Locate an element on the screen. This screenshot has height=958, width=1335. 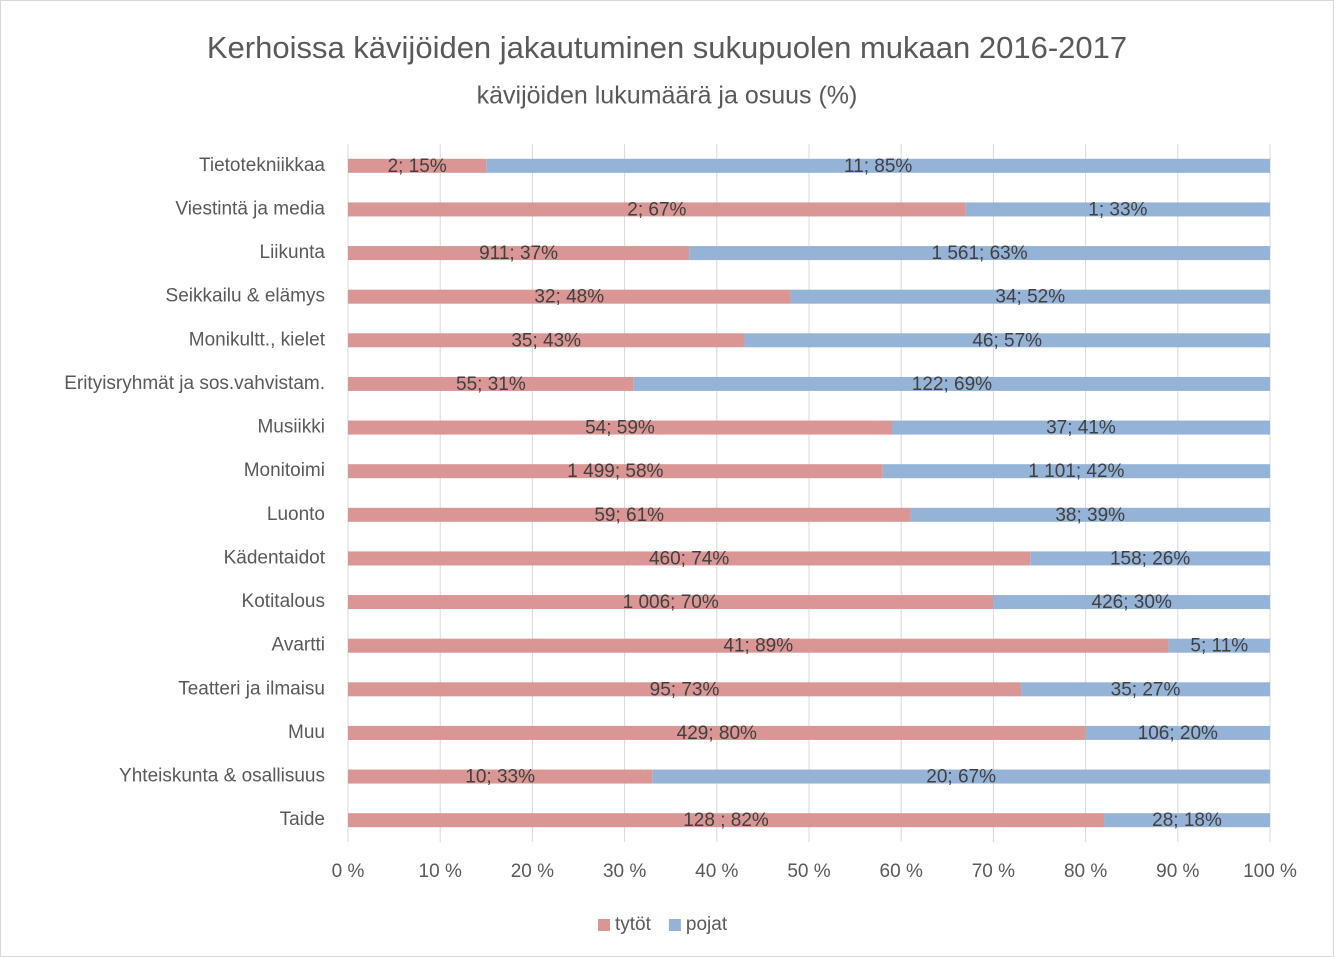
data-label: 95; 73% is located at coordinates (685, 689).